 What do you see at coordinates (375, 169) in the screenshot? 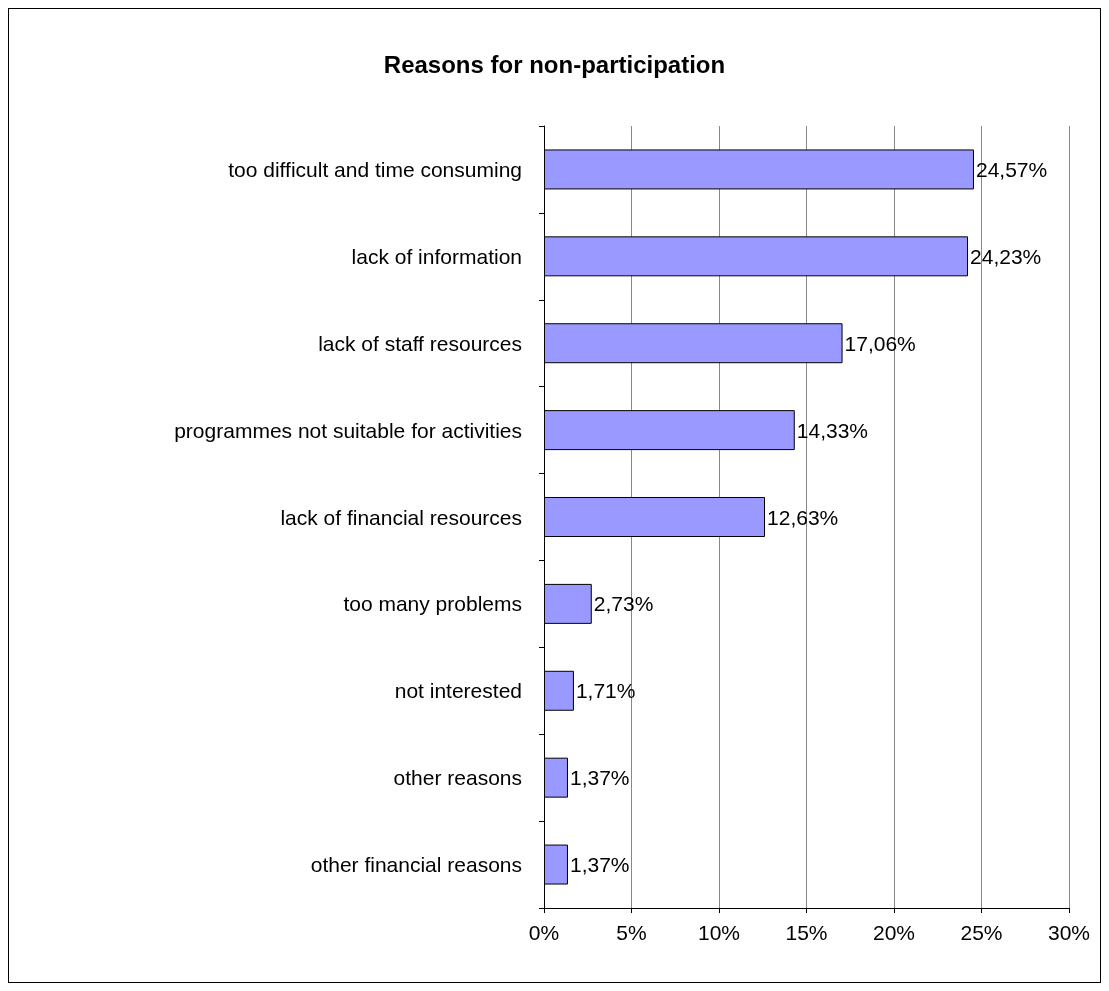
I see `y-tick-label: too difficult and time consuming` at bounding box center [375, 169].